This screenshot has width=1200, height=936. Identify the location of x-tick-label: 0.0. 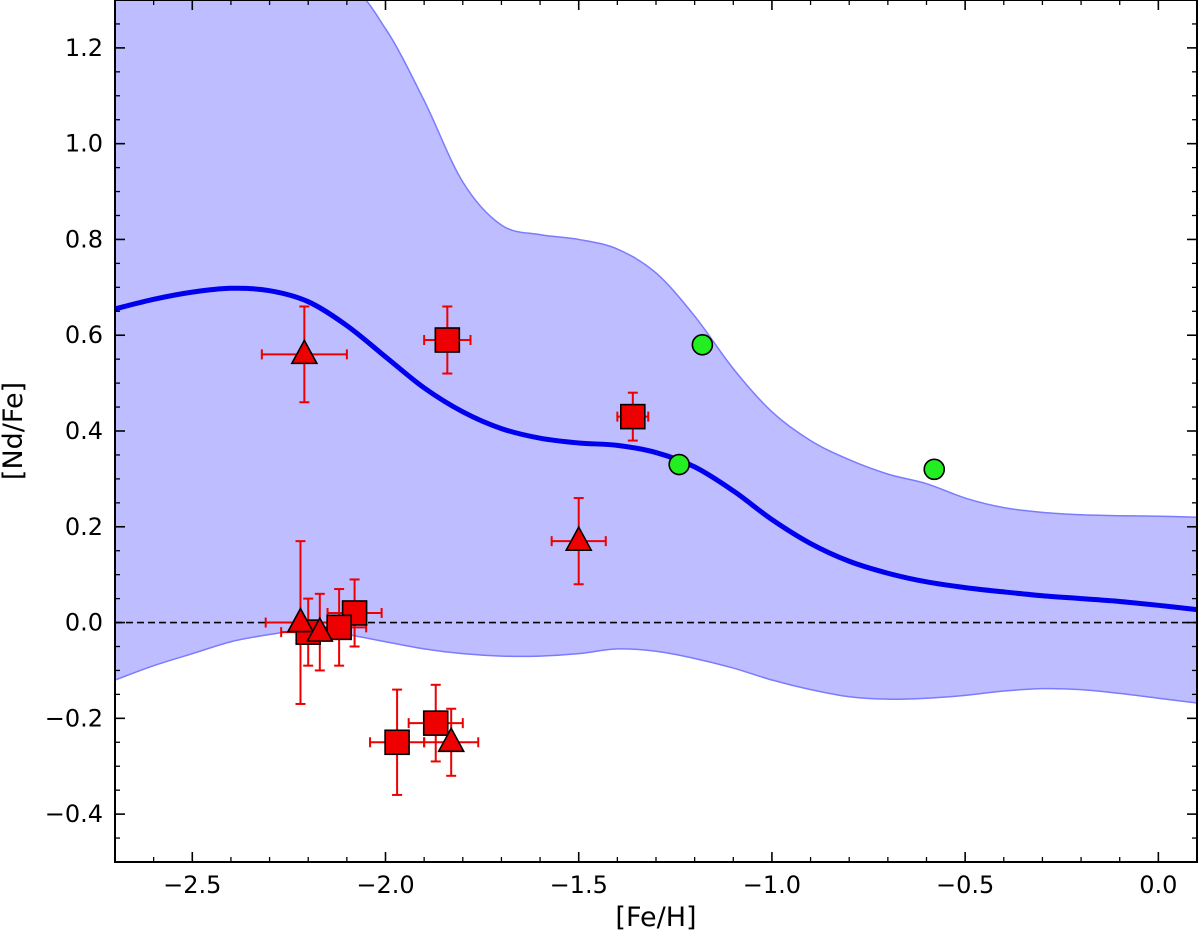
(1158, 885).